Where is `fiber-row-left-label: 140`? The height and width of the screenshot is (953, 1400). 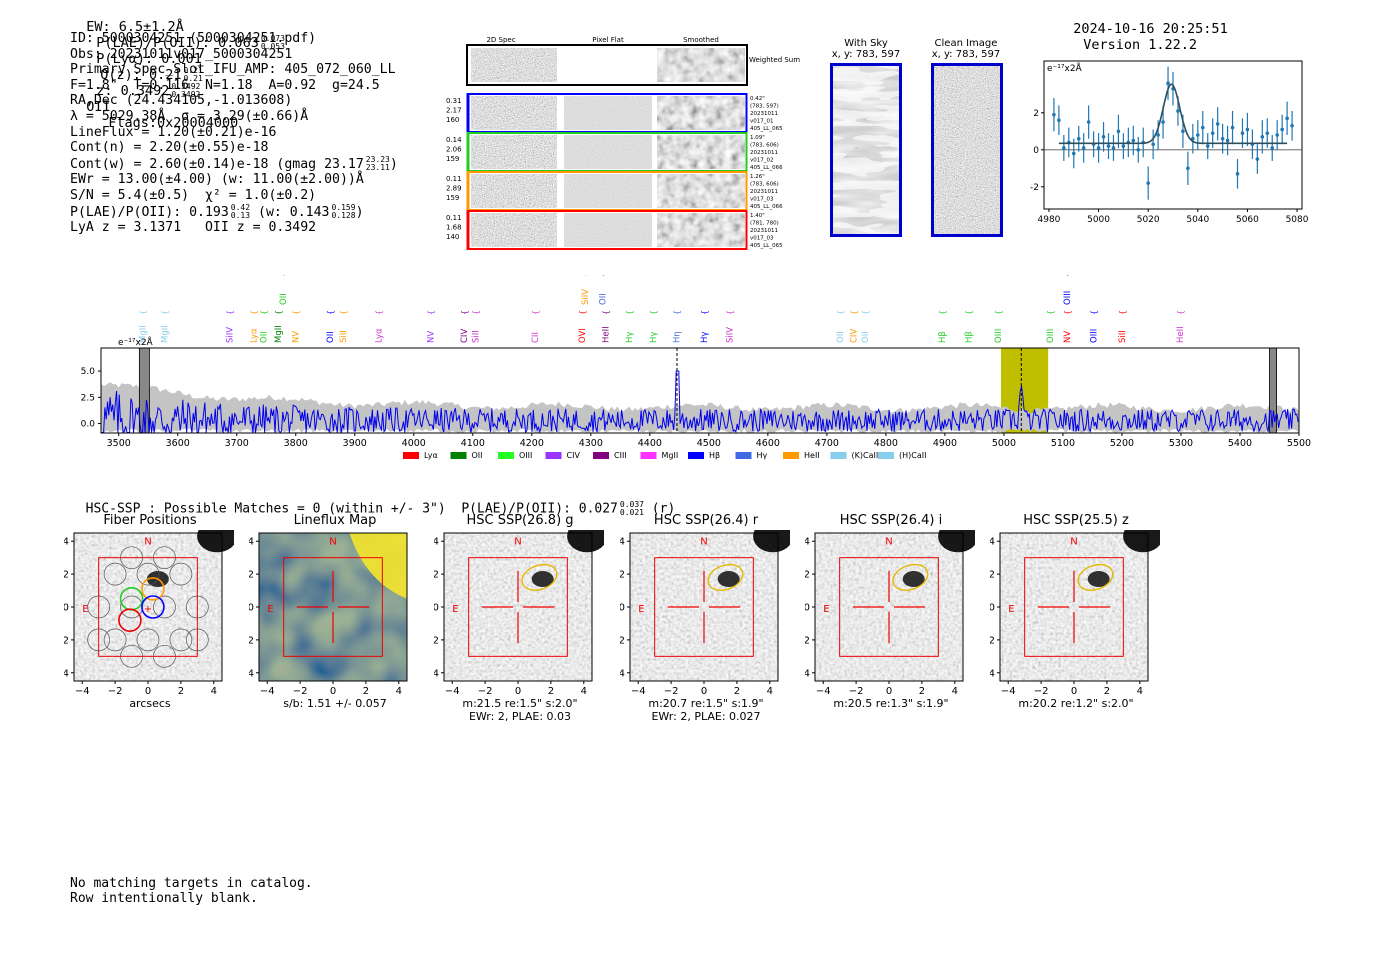 fiber-row-left-label: 140 is located at coordinates (452, 237).